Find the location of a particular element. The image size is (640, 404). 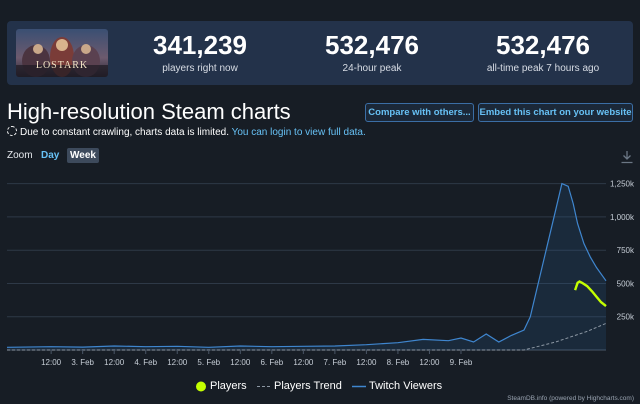

all-time-peak-value: 532,476 is located at coordinates (543, 45).